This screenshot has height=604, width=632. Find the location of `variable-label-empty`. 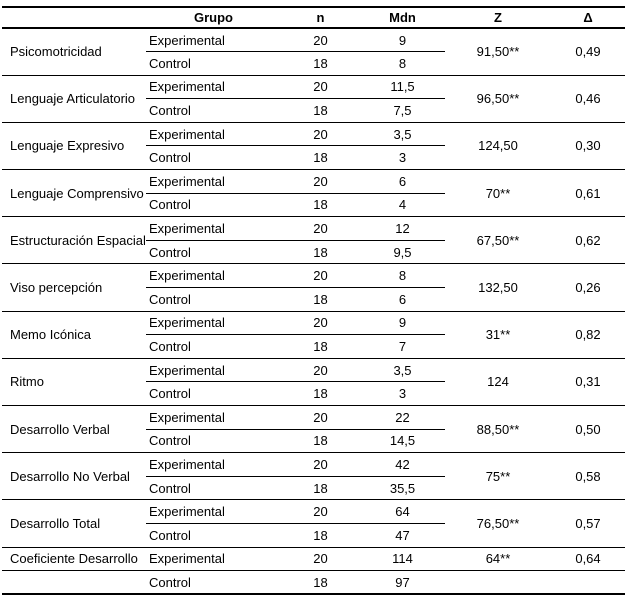

variable-label-empty is located at coordinates (74, 582).